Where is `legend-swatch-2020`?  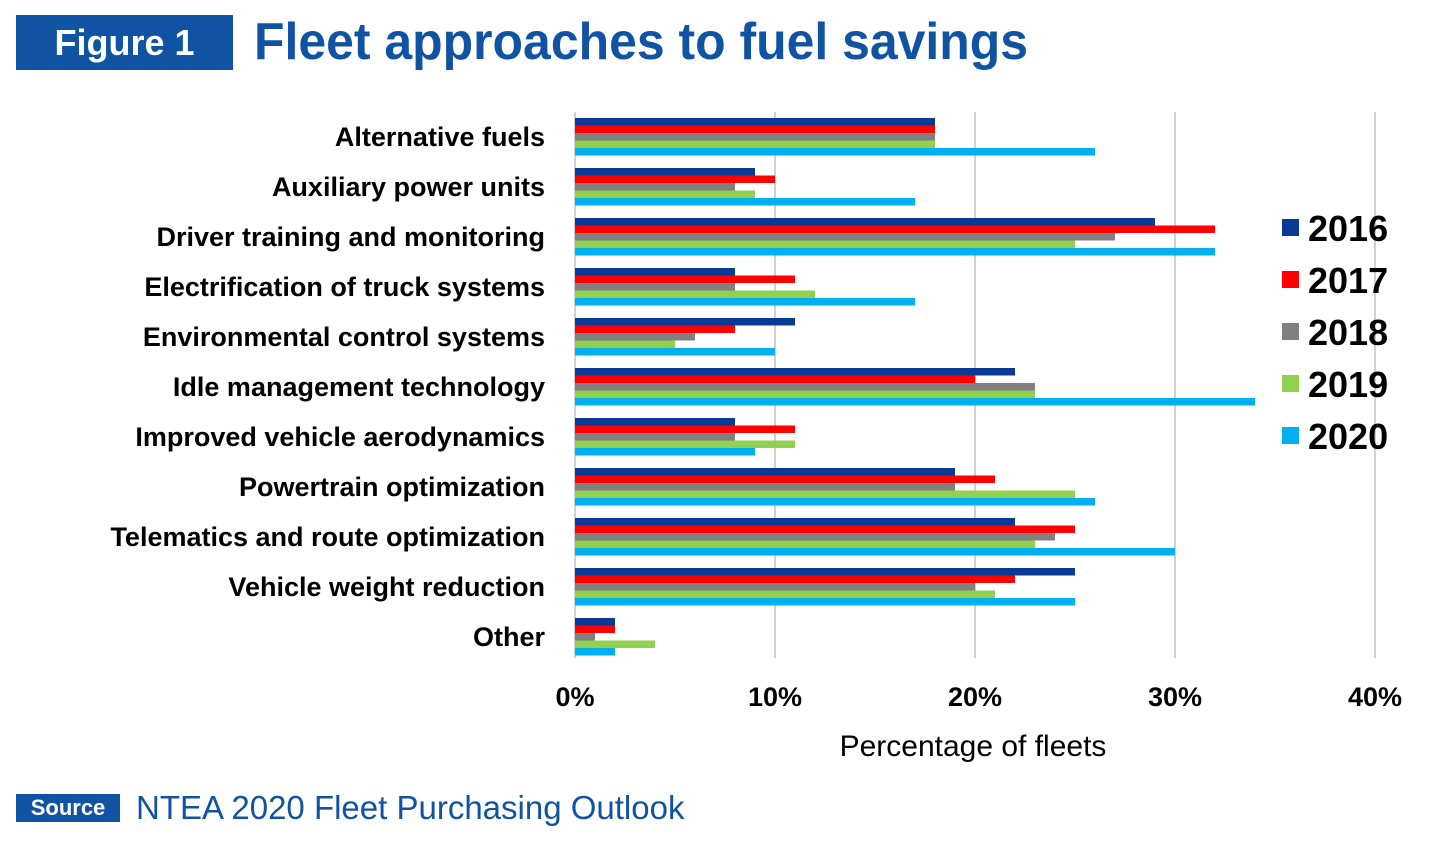
legend-swatch-2020 is located at coordinates (1290, 435).